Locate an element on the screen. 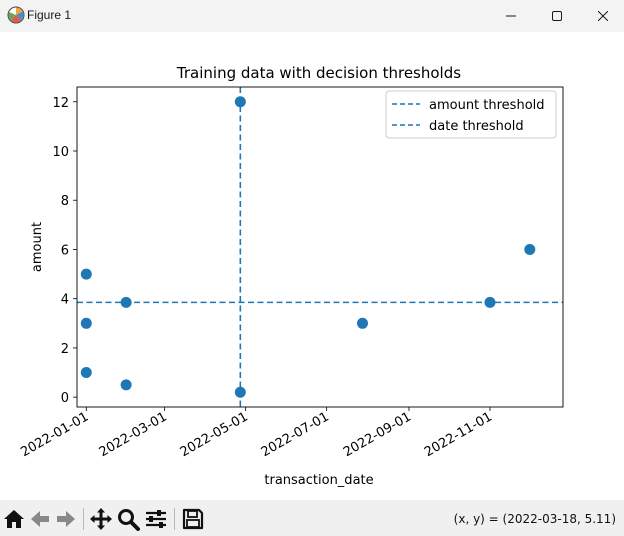 This screenshot has width=624, height=536. y-tick-label: 12 is located at coordinates (60, 103).